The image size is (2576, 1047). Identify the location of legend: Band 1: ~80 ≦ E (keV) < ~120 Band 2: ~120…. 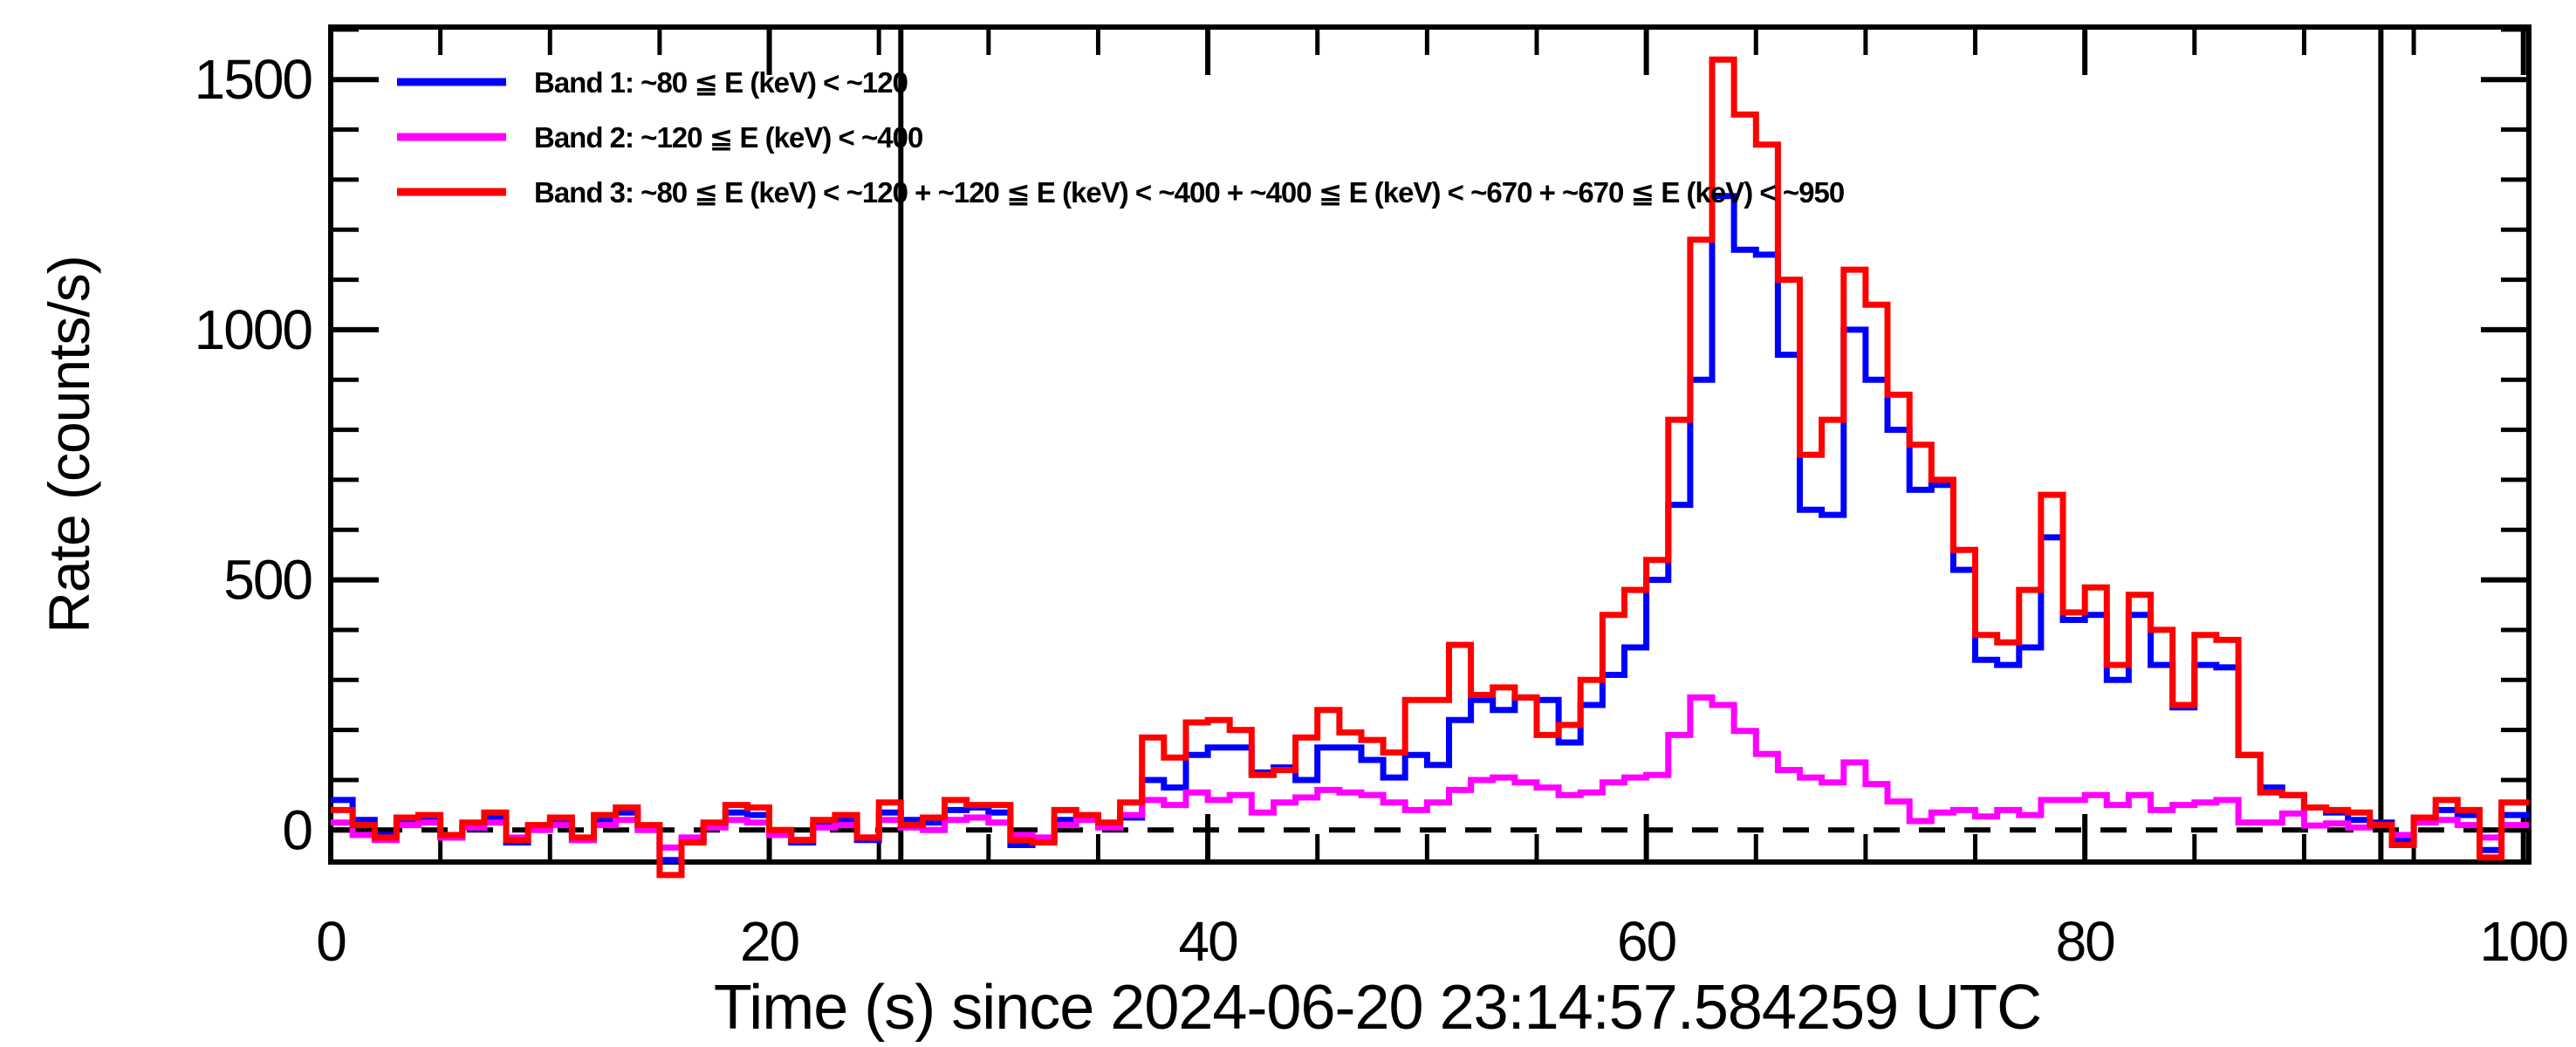
(1121, 137).